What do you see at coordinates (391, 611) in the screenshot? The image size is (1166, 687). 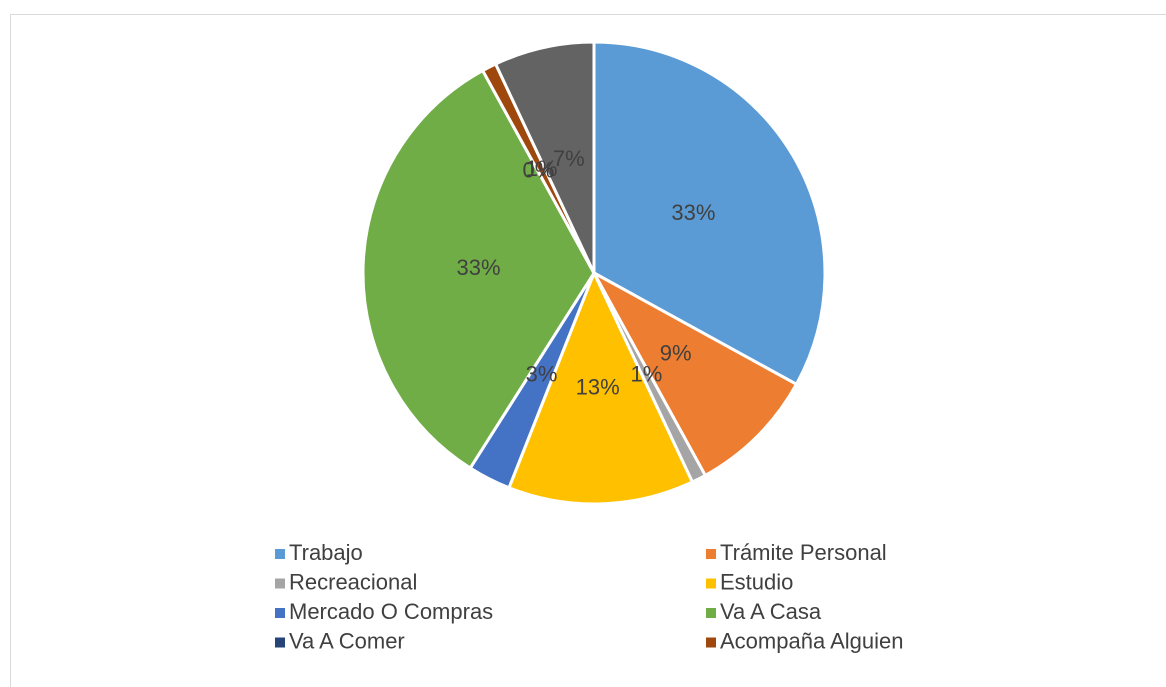 I see `legend-label: Mercado O Compras` at bounding box center [391, 611].